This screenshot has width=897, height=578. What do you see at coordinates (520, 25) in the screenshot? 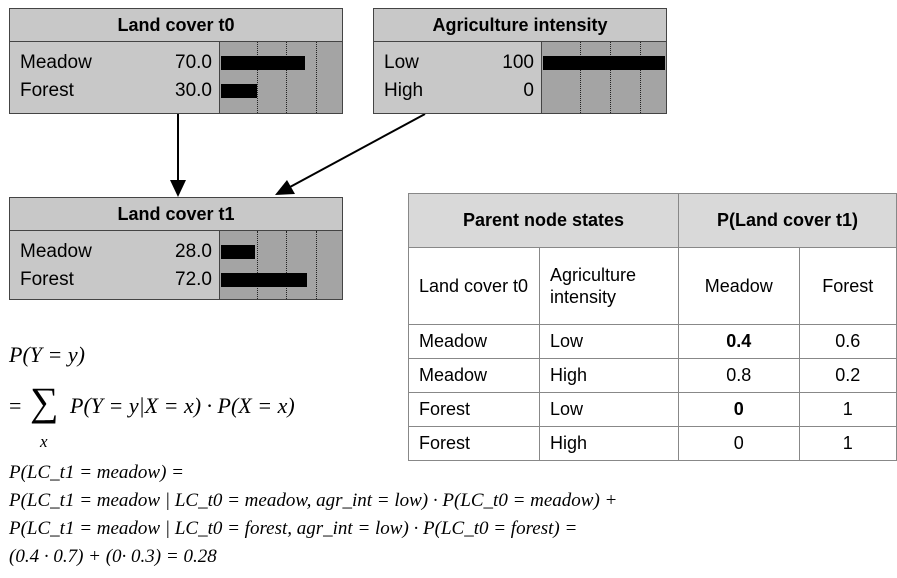
I see `node-title: Agriculture intensity` at bounding box center [520, 25].